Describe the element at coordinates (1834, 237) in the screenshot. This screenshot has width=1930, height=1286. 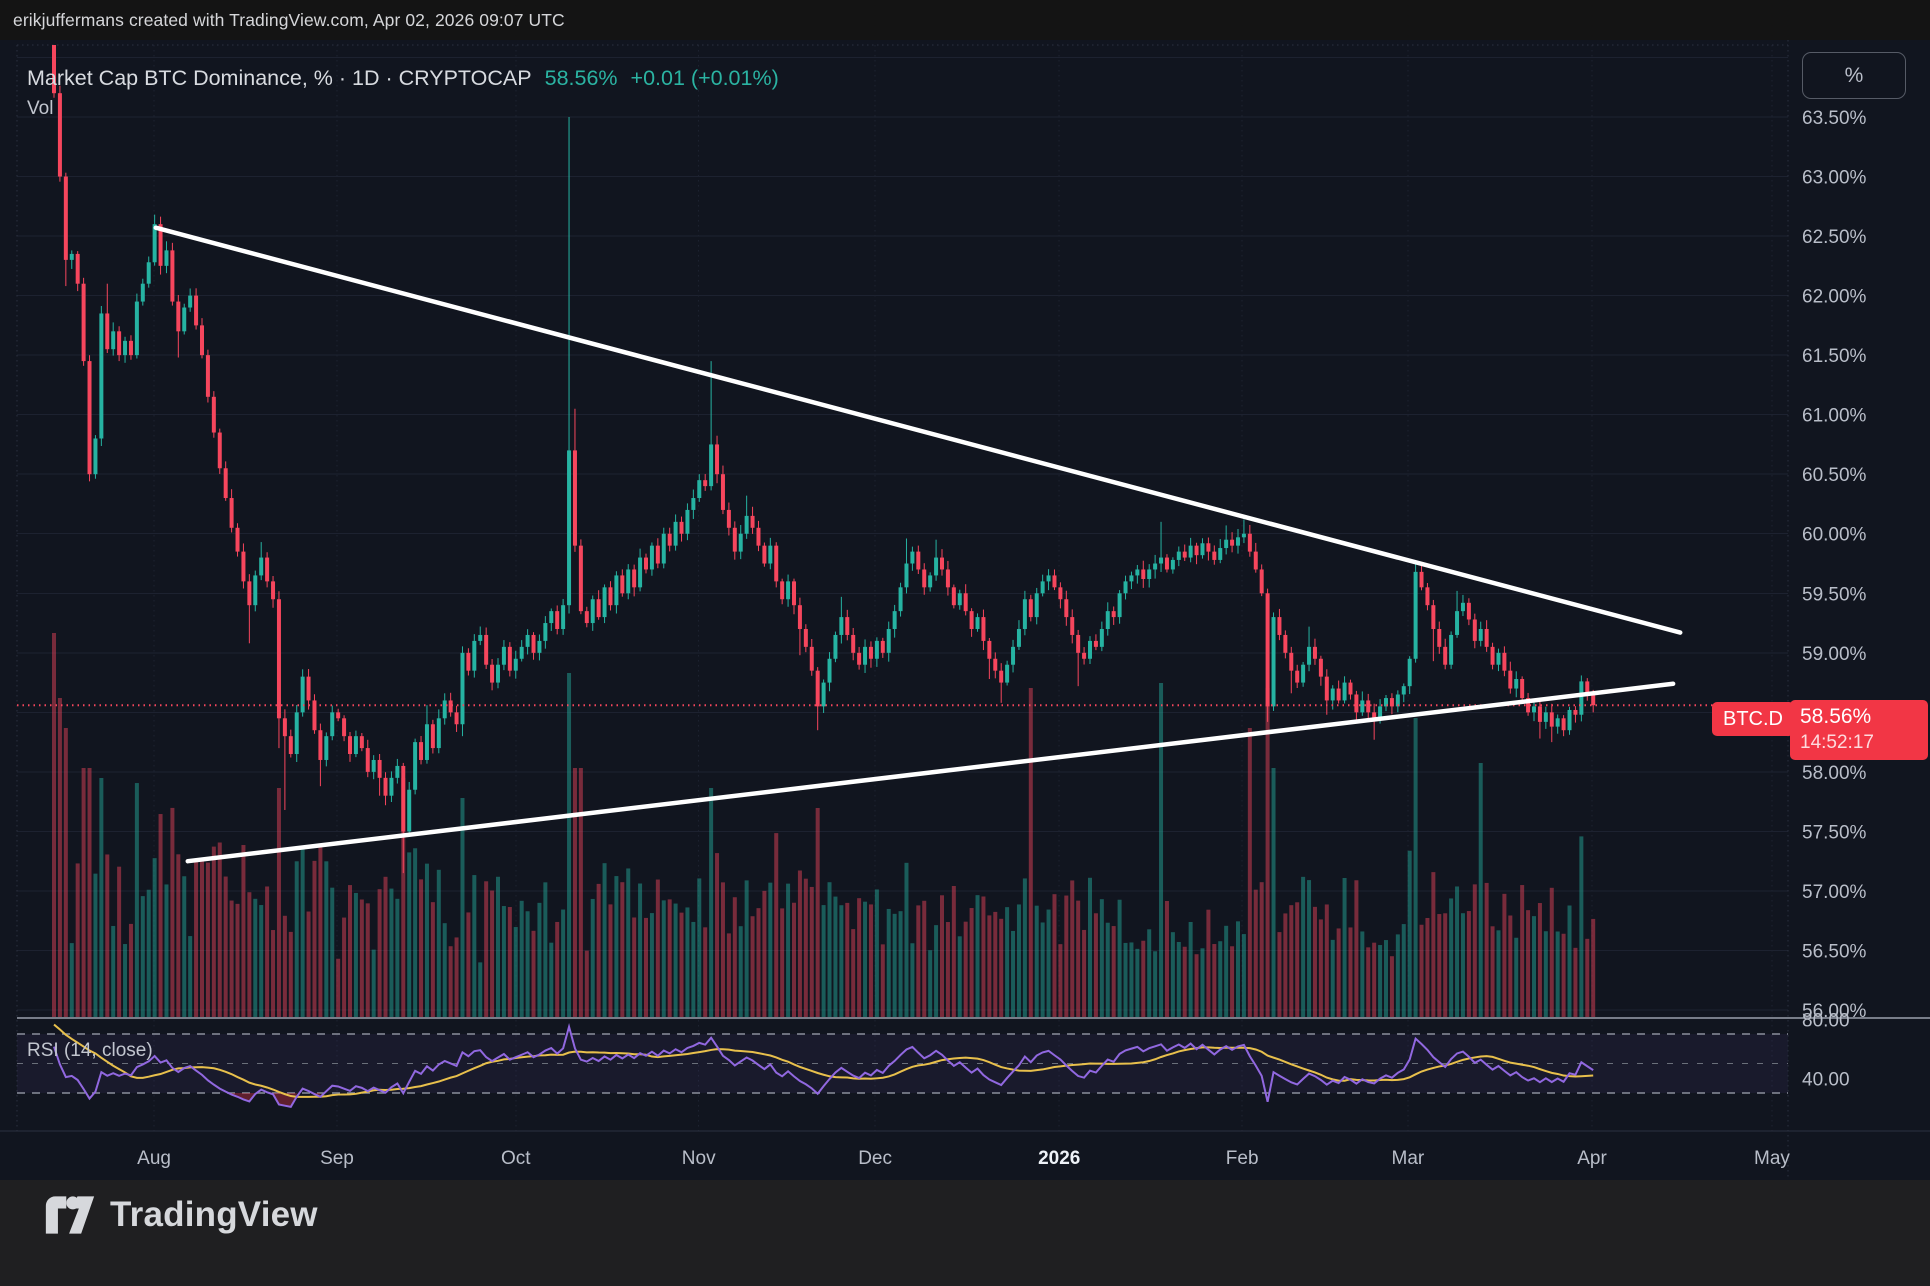
I see `svg-text: 62.50%` at that location.